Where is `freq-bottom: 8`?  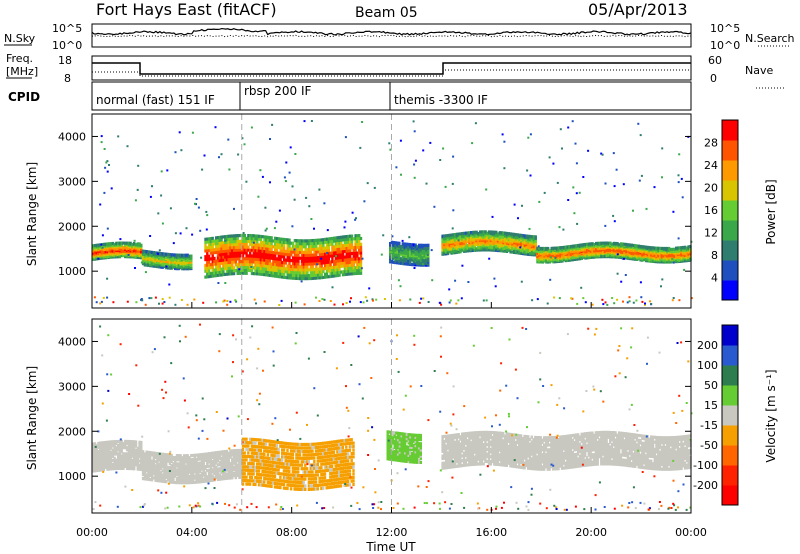
freq-bottom: 8 is located at coordinates (67, 78).